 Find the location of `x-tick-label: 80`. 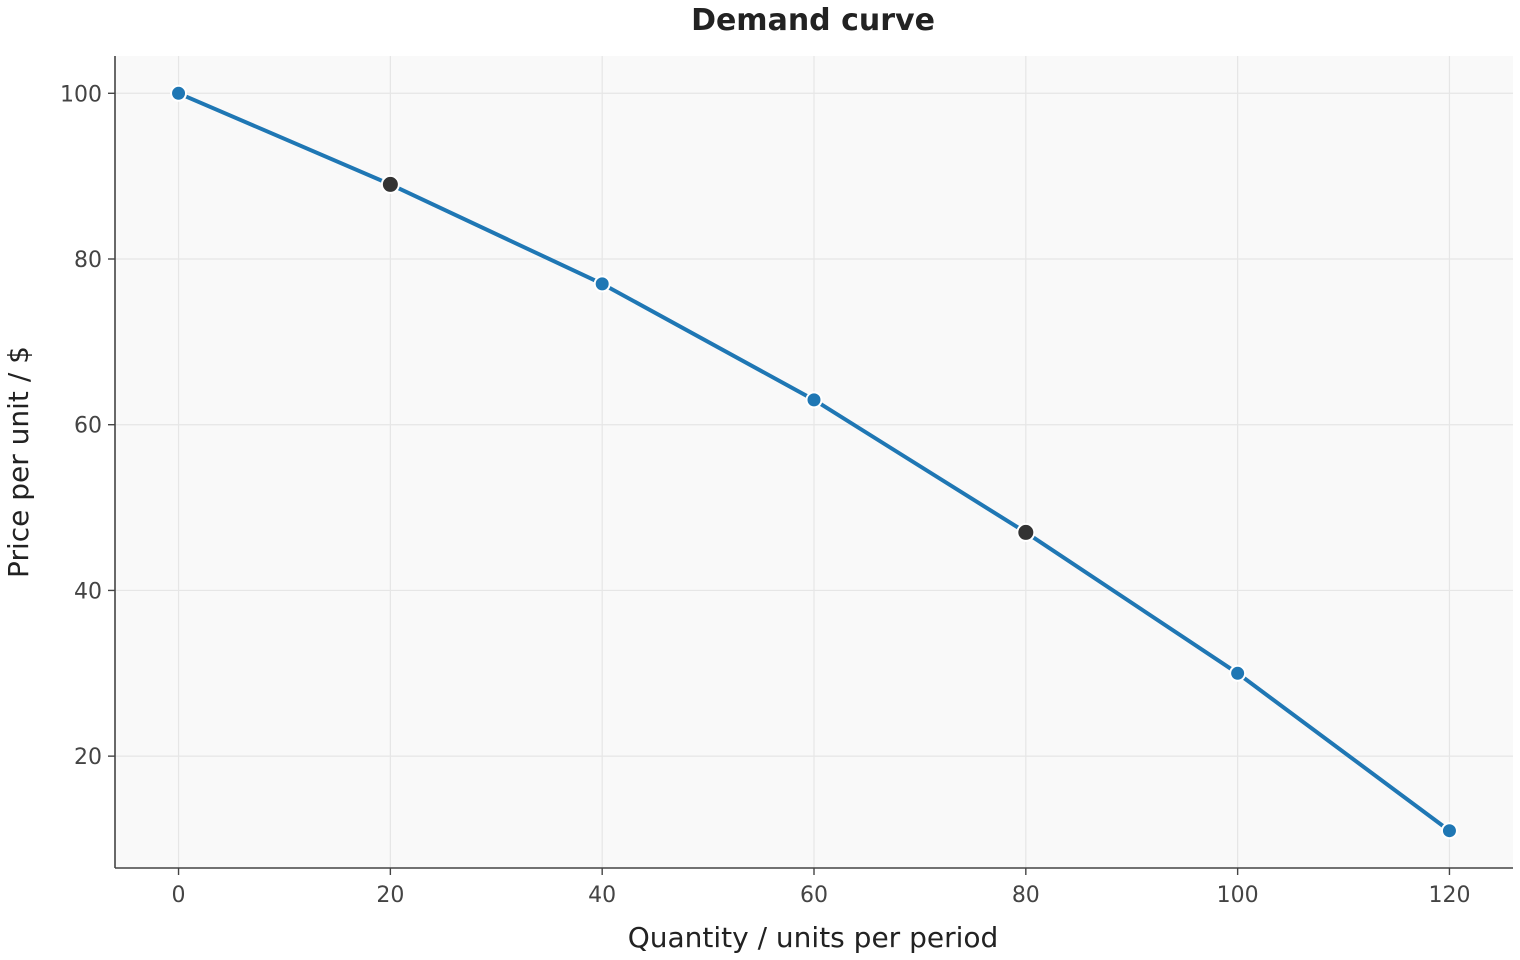

x-tick-label: 80 is located at coordinates (1026, 895).